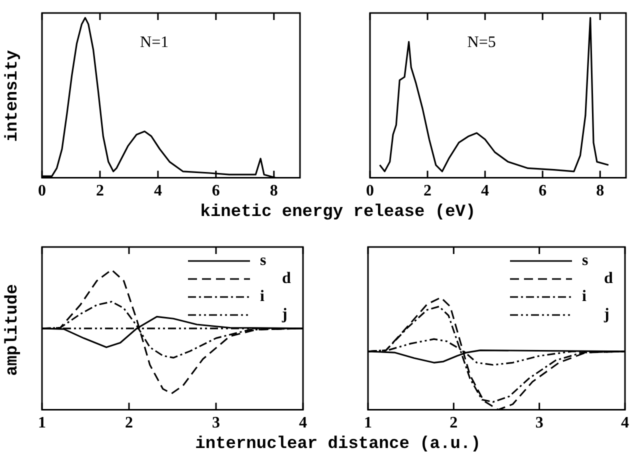 The image size is (634, 457). I want to click on annotation: N=1, so click(154, 42).